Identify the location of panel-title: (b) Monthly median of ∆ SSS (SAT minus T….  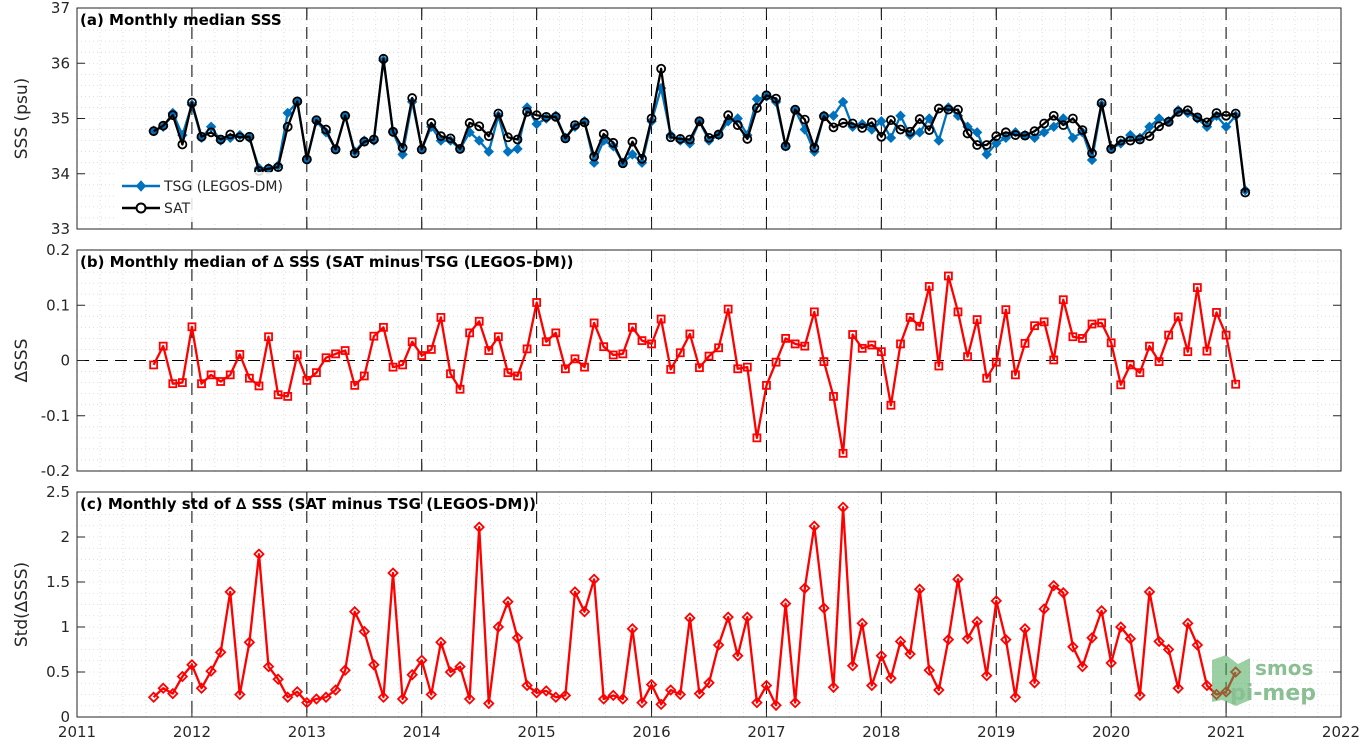
(327, 262).